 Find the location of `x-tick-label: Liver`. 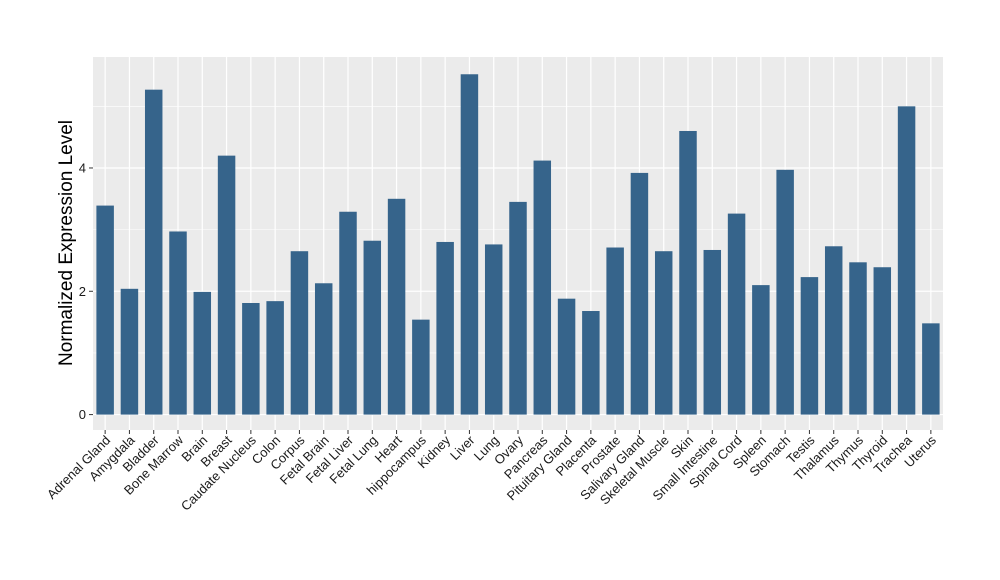

x-tick-label: Liver is located at coordinates (462, 447).